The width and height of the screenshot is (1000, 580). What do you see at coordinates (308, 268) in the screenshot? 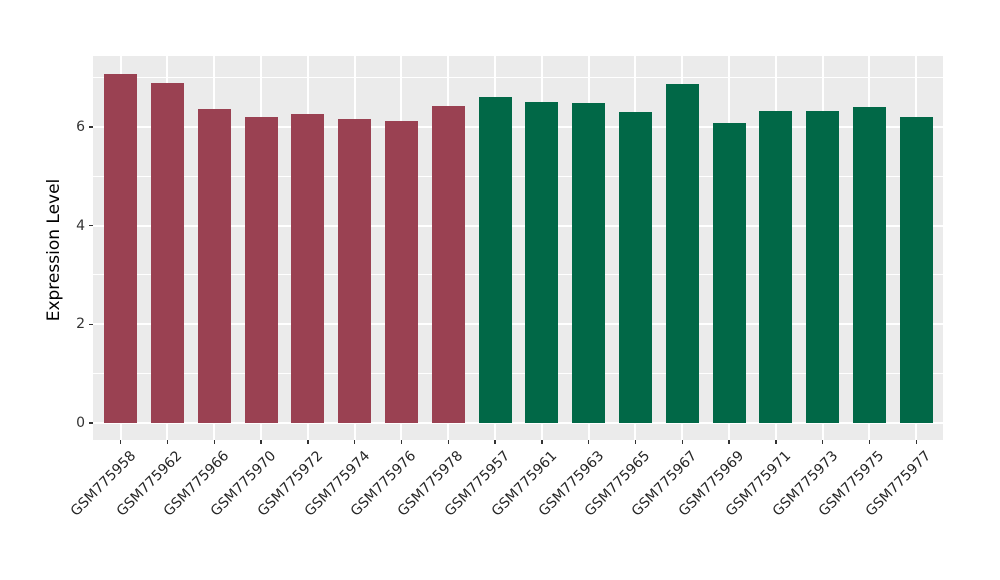
I see `bar-GSM775972` at bounding box center [308, 268].